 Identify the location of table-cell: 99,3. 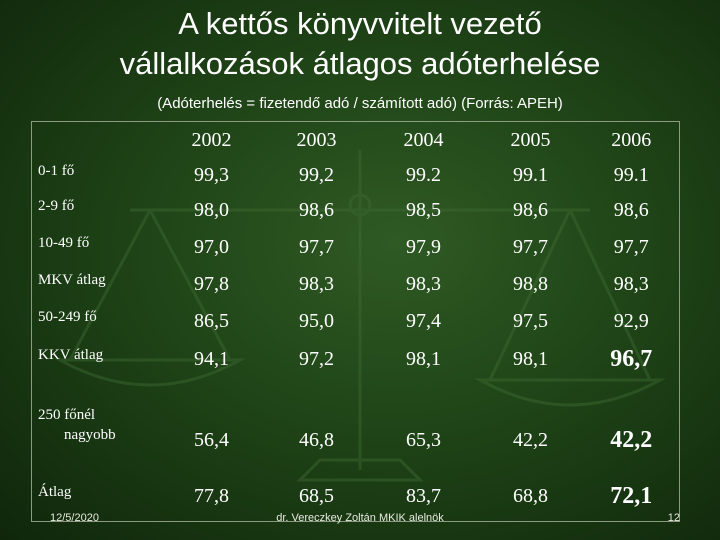
(211, 174).